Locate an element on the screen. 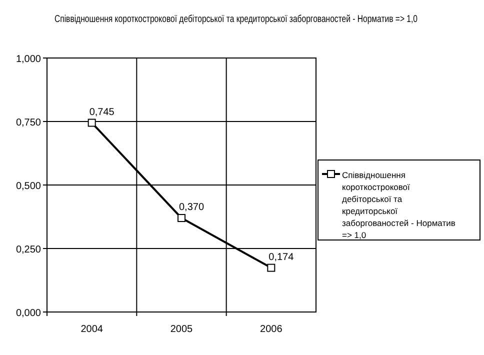 The width and height of the screenshot is (484, 355). data-label: 0,745 is located at coordinates (102, 112).